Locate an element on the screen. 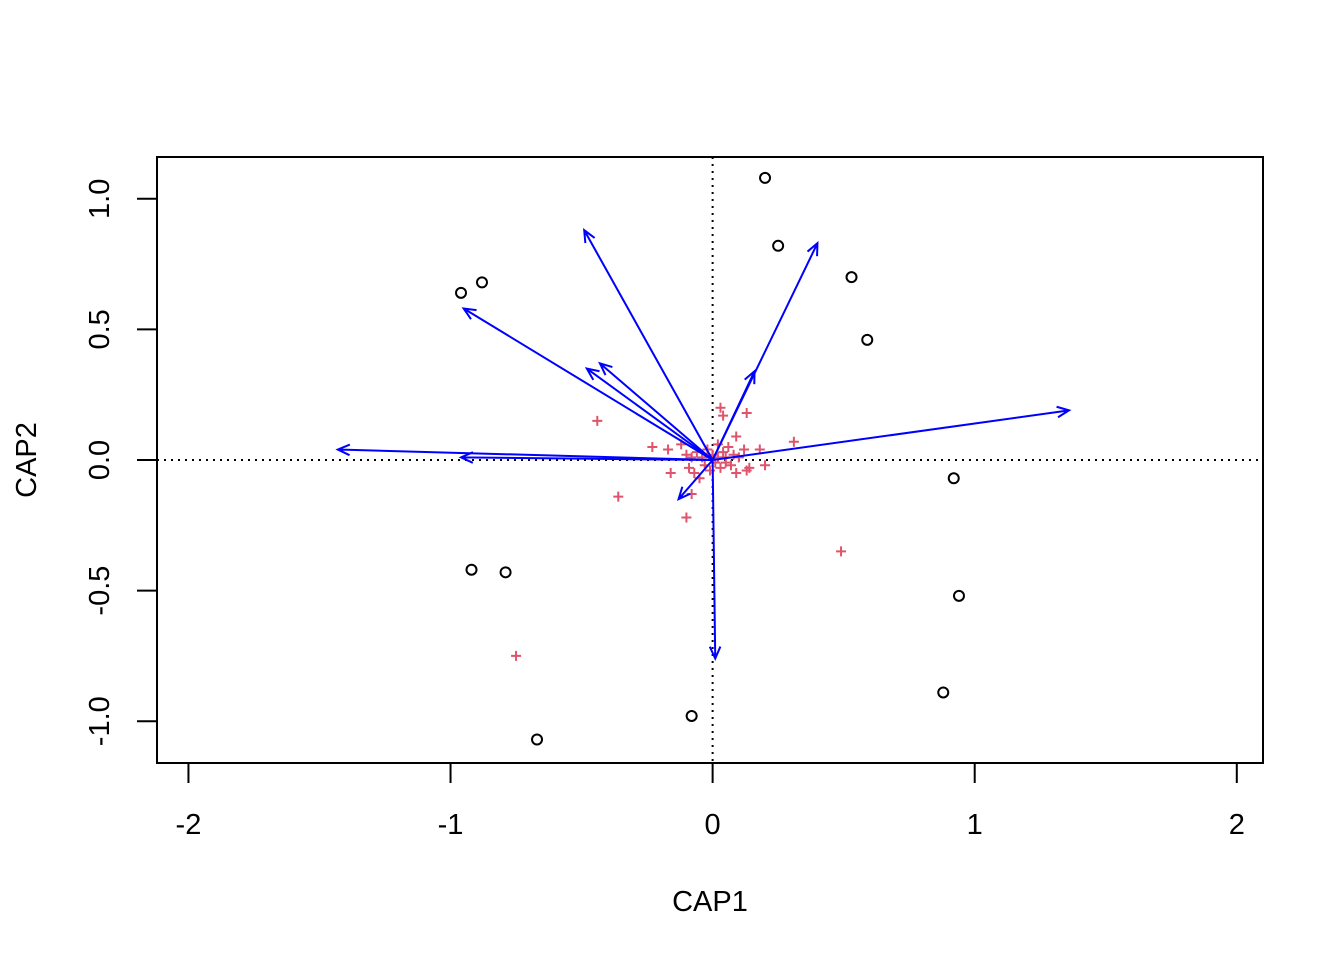 The width and height of the screenshot is (1344, 960). species-points is located at coordinates (679, 531).